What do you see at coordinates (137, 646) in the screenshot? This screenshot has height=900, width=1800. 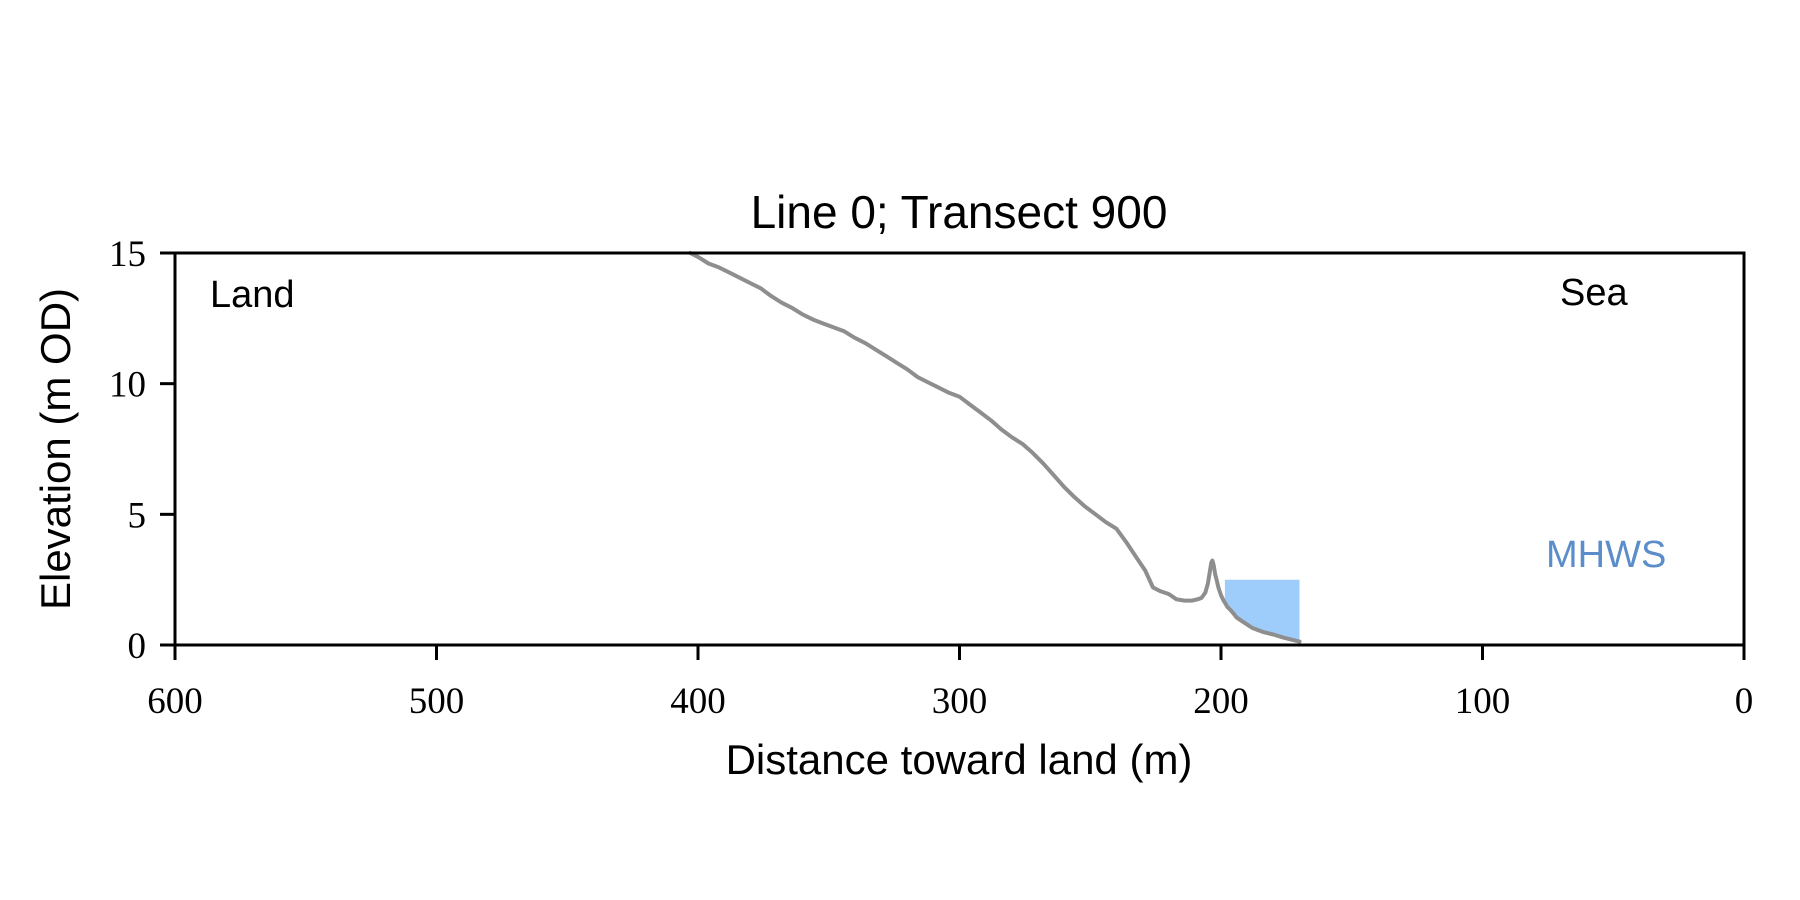 I see `y-tick-label: 0` at bounding box center [137, 646].